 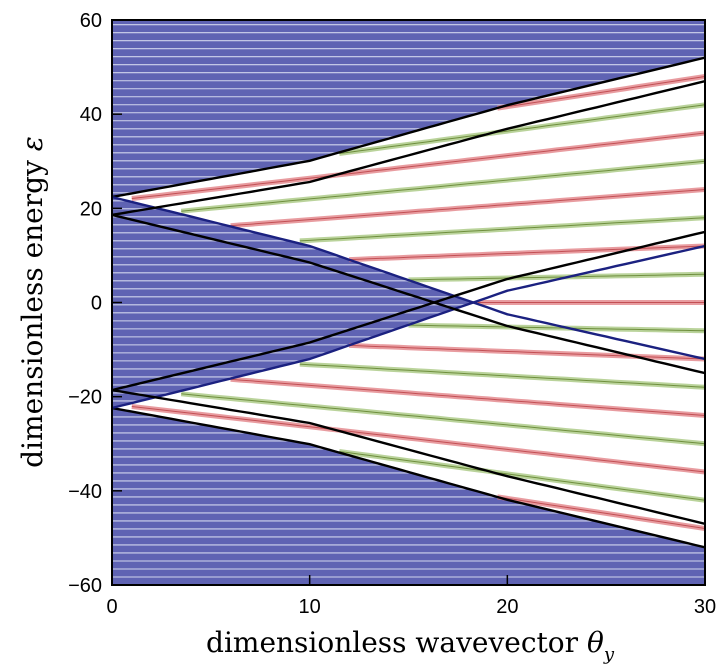 What do you see at coordinates (85, 492) in the screenshot?
I see `y-tick-label: −40` at bounding box center [85, 492].